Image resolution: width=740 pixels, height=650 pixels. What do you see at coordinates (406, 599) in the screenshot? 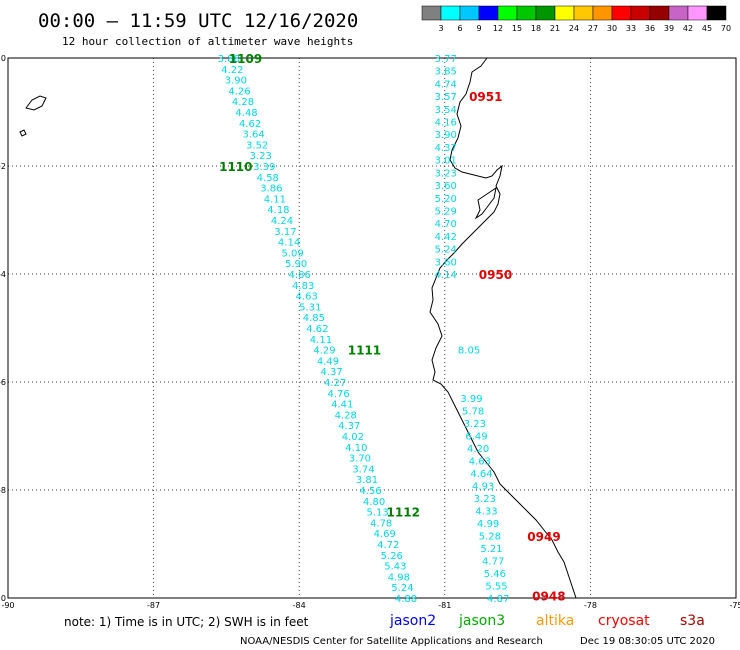
I see `swh-value: 4.88` at bounding box center [406, 599].